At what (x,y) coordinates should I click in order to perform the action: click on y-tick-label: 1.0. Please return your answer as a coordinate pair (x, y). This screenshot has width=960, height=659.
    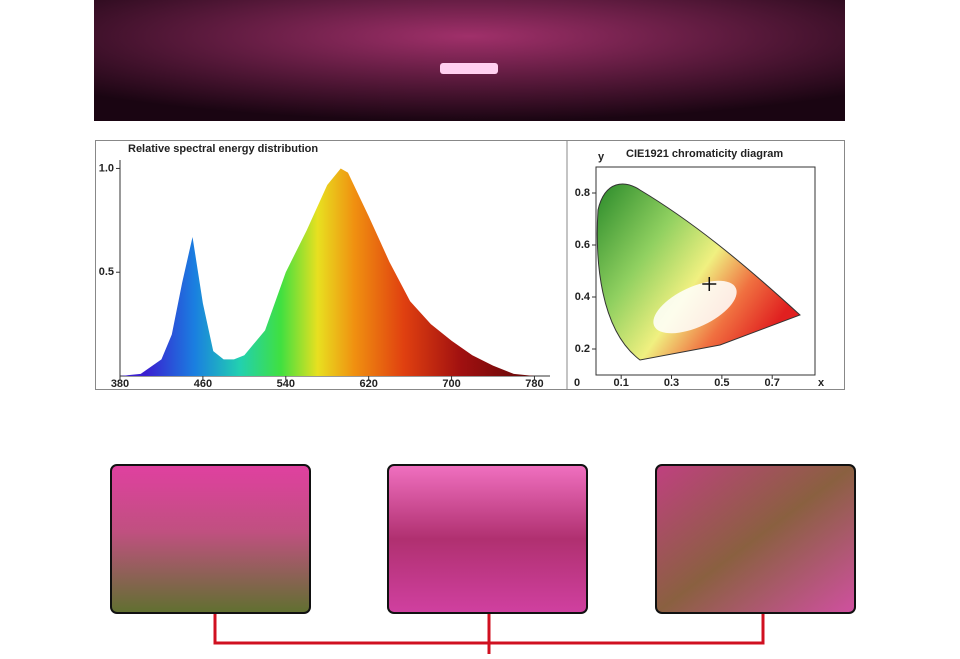
    Looking at the image, I should click on (106, 168).